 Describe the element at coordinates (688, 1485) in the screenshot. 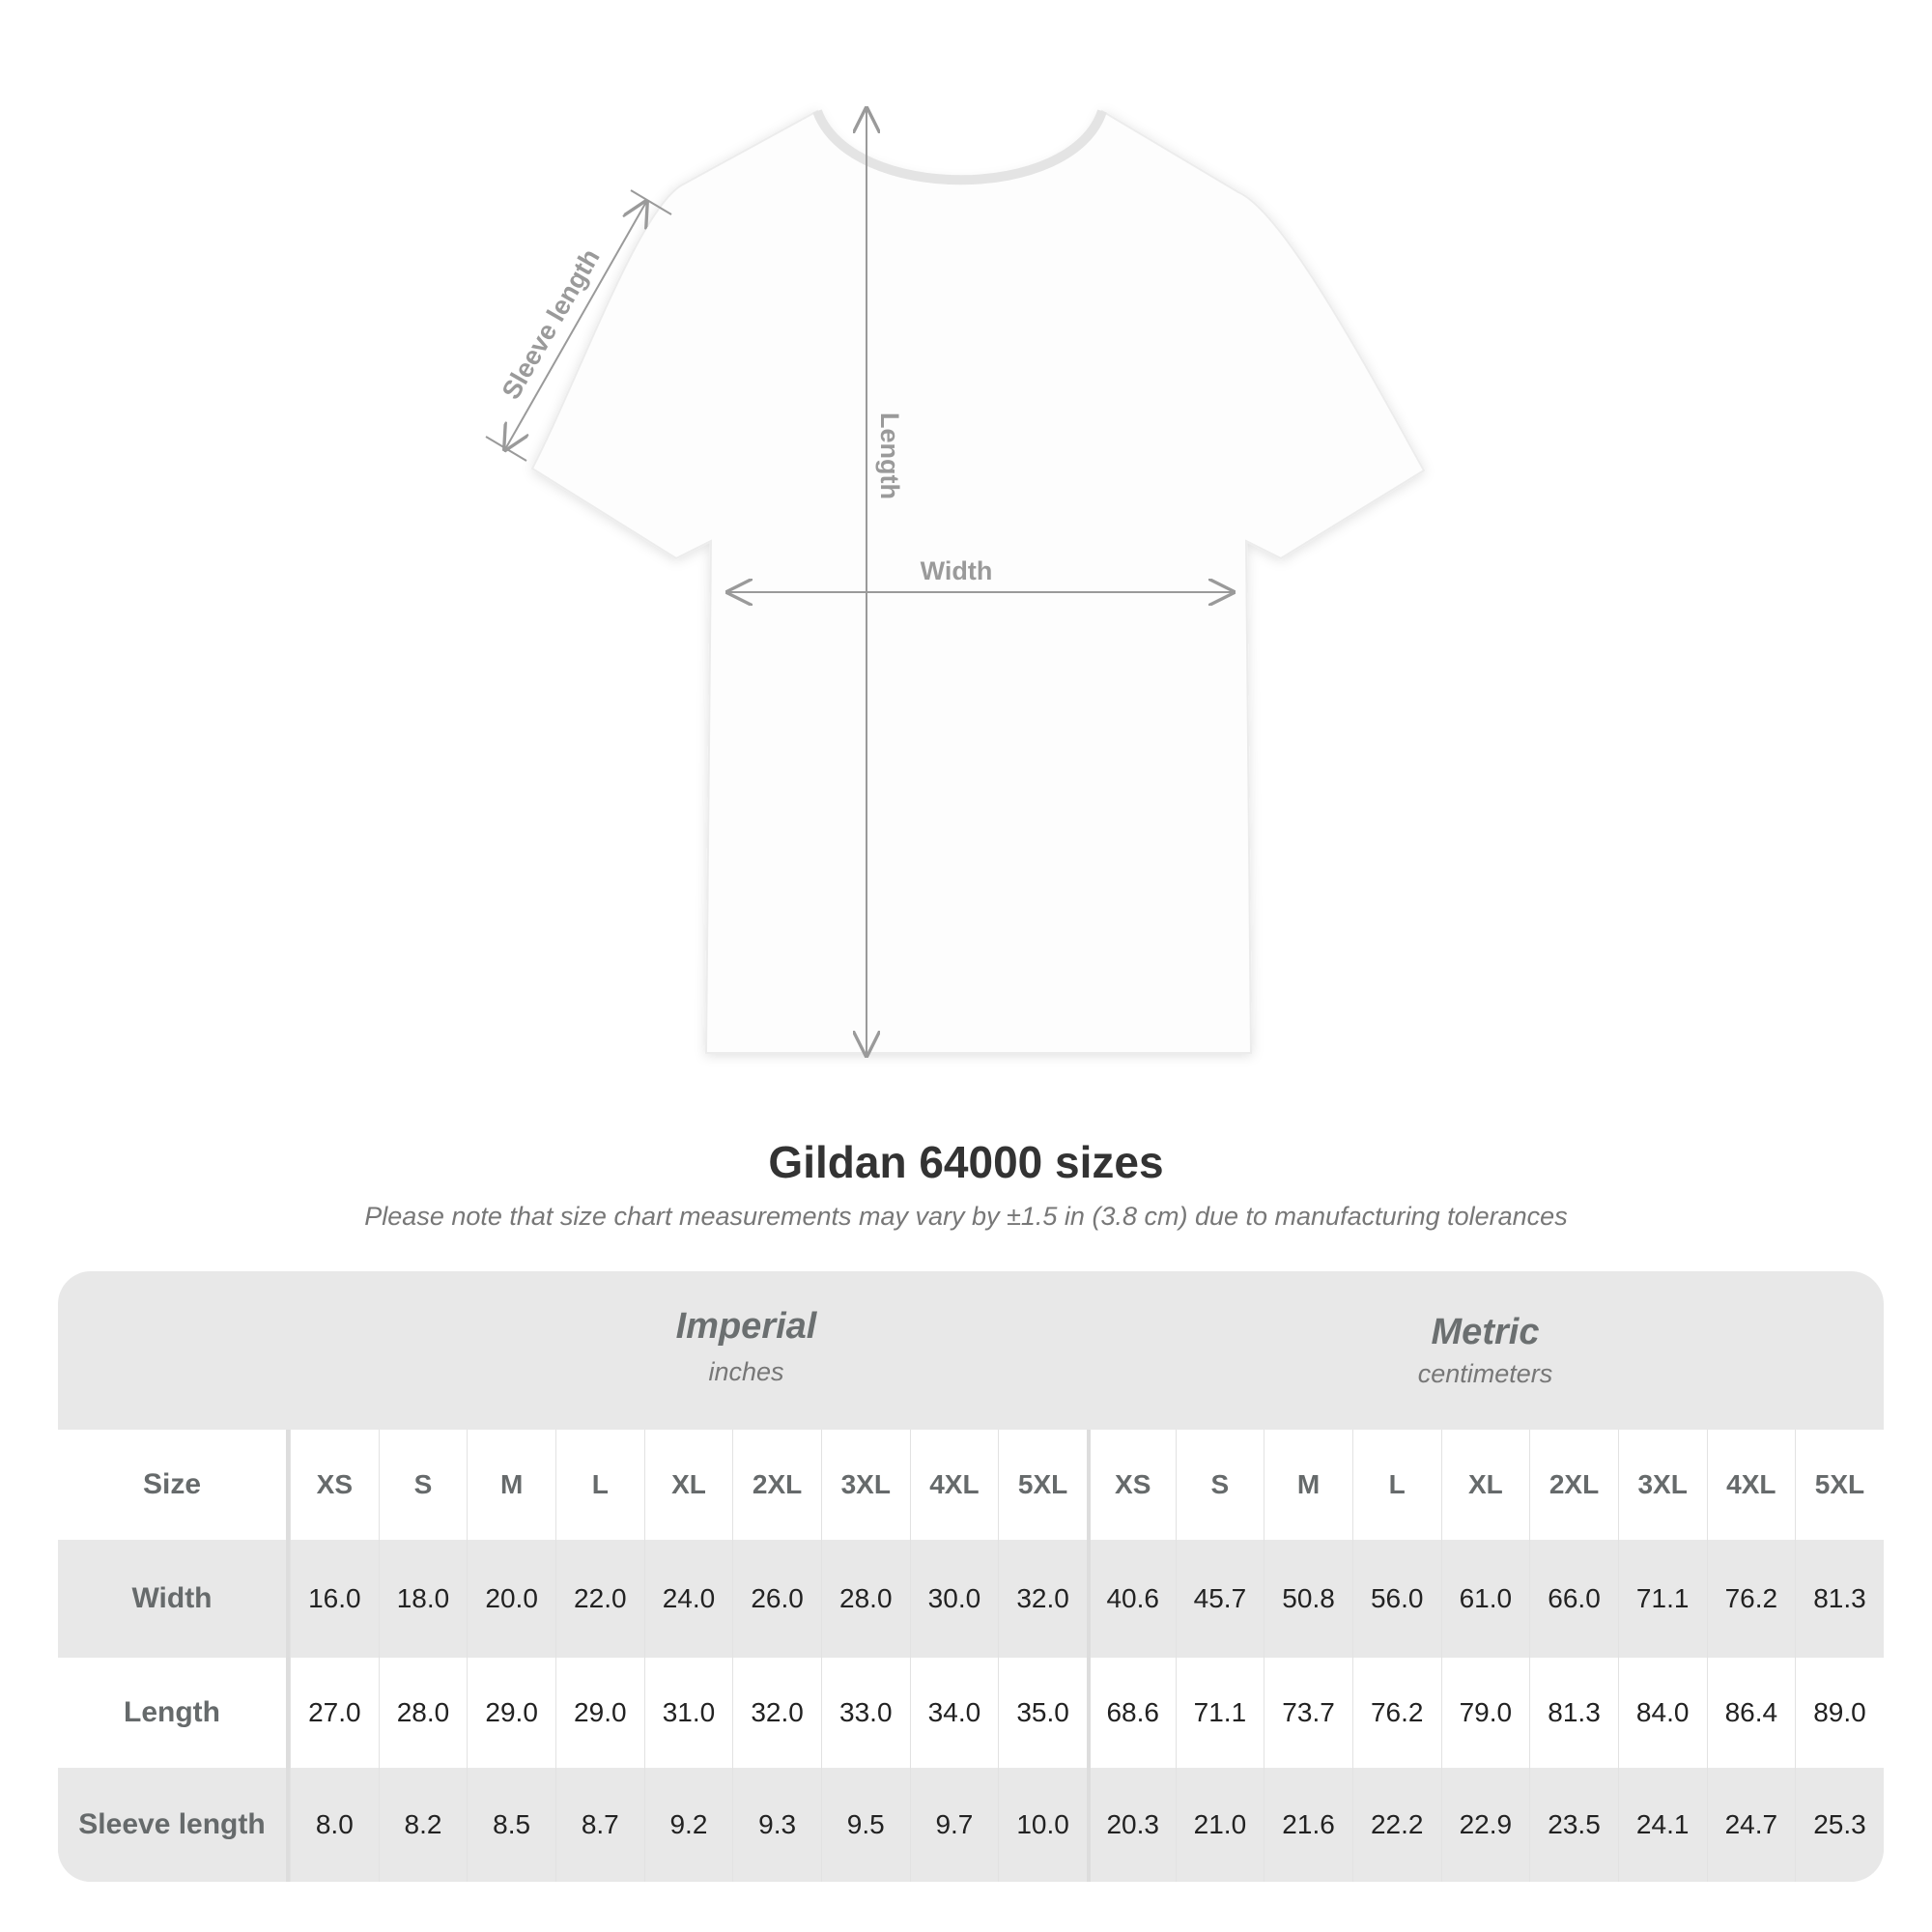

I see `size-header-imperial: XL` at that location.